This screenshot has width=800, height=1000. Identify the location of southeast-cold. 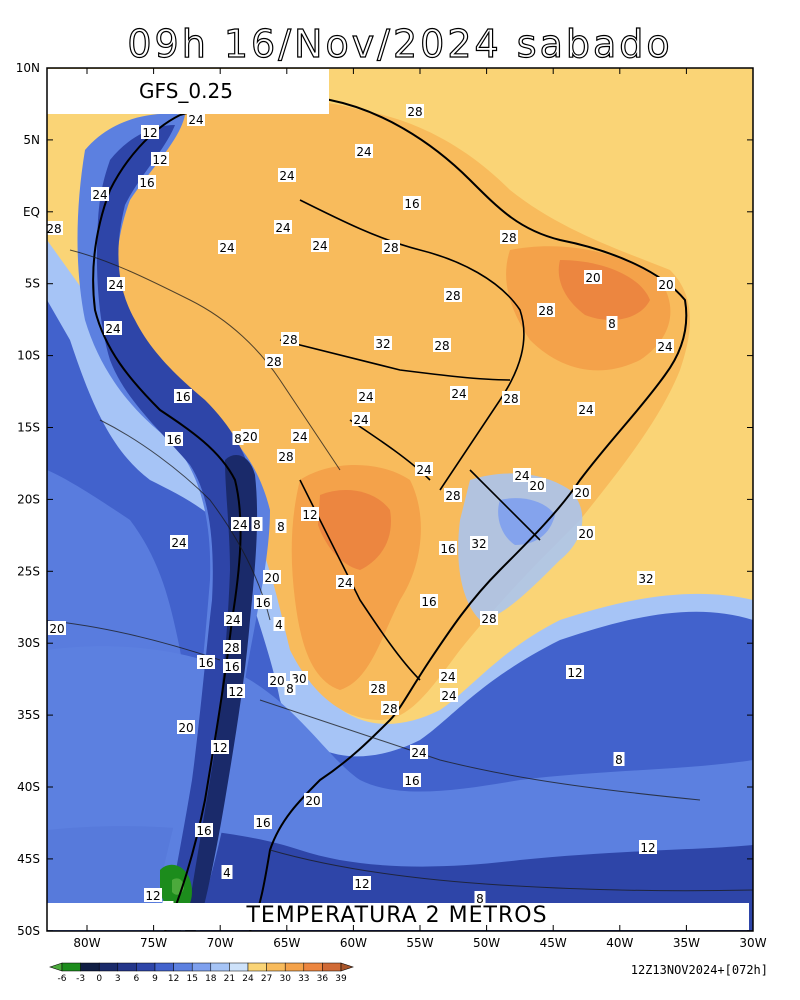
(526, 521).